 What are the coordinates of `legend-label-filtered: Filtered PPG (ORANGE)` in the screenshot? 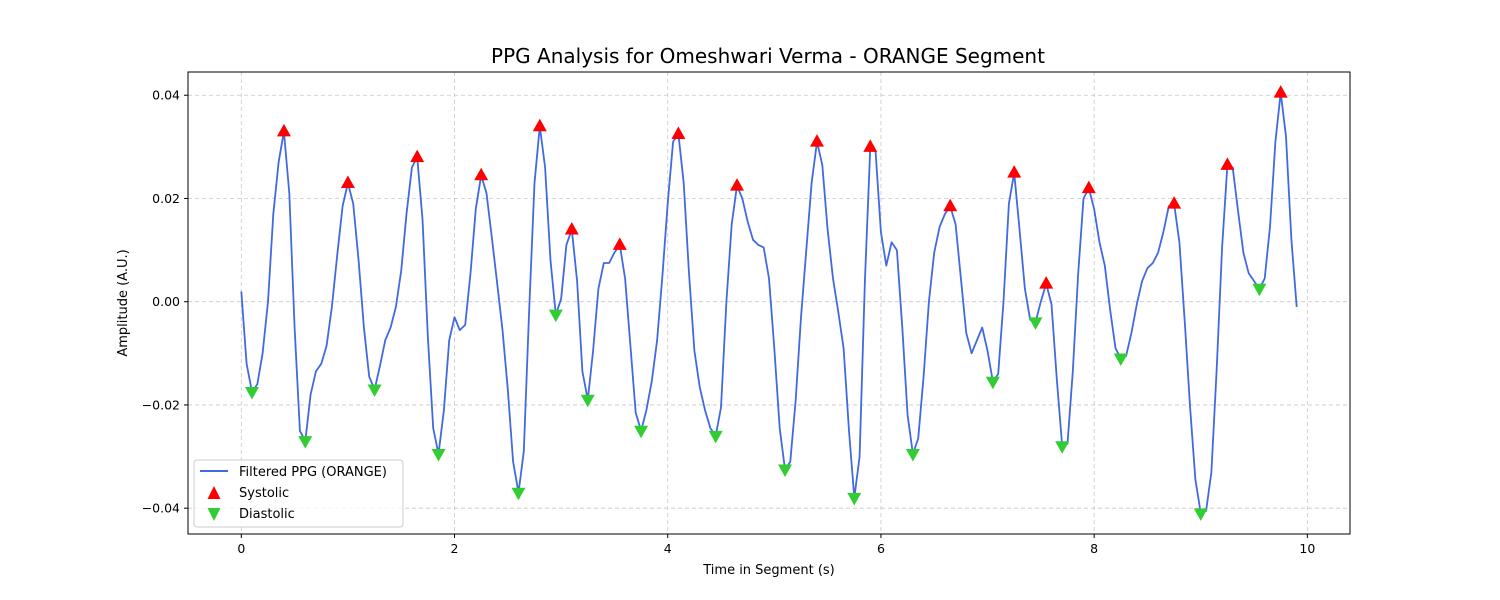 It's located at (313, 472).